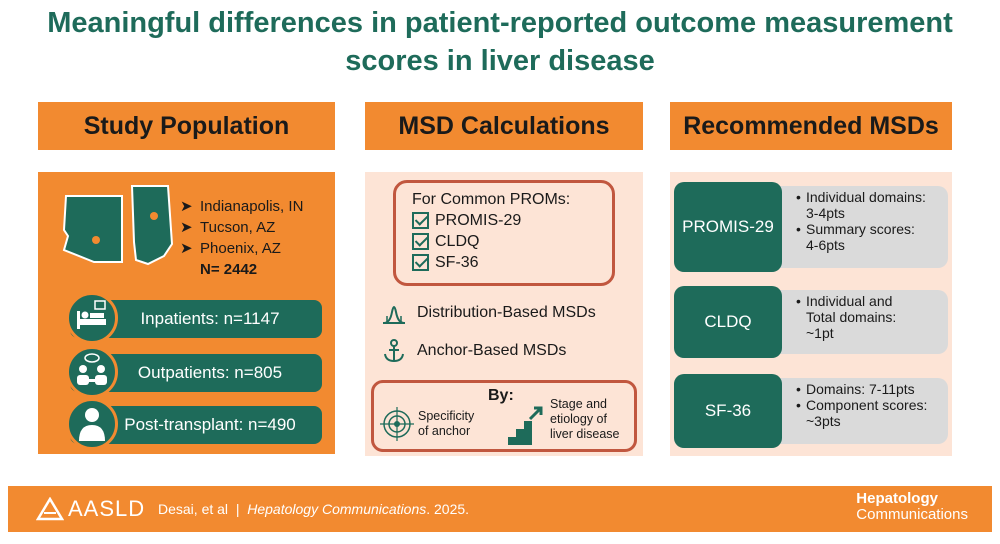 This screenshot has height=544, width=1000. Describe the element at coordinates (228, 227) in the screenshot. I see `city-item: ➤ Tucson, AZ` at that location.